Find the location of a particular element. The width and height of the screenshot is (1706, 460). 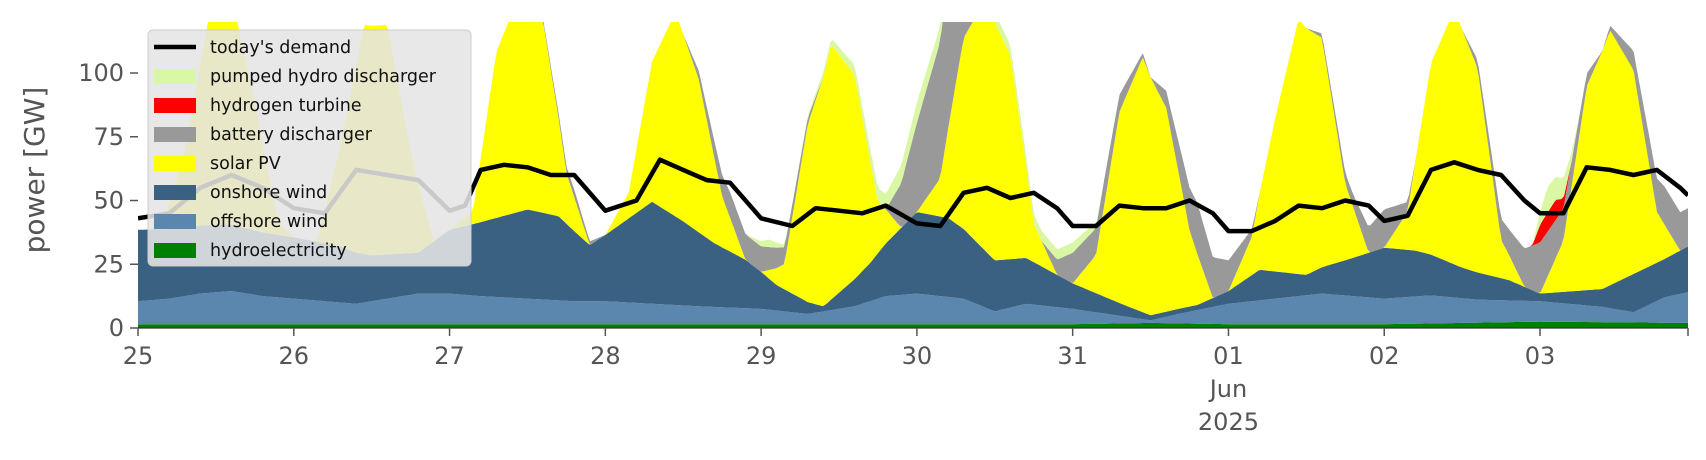

x-tick-label: 29 is located at coordinates (761, 356).